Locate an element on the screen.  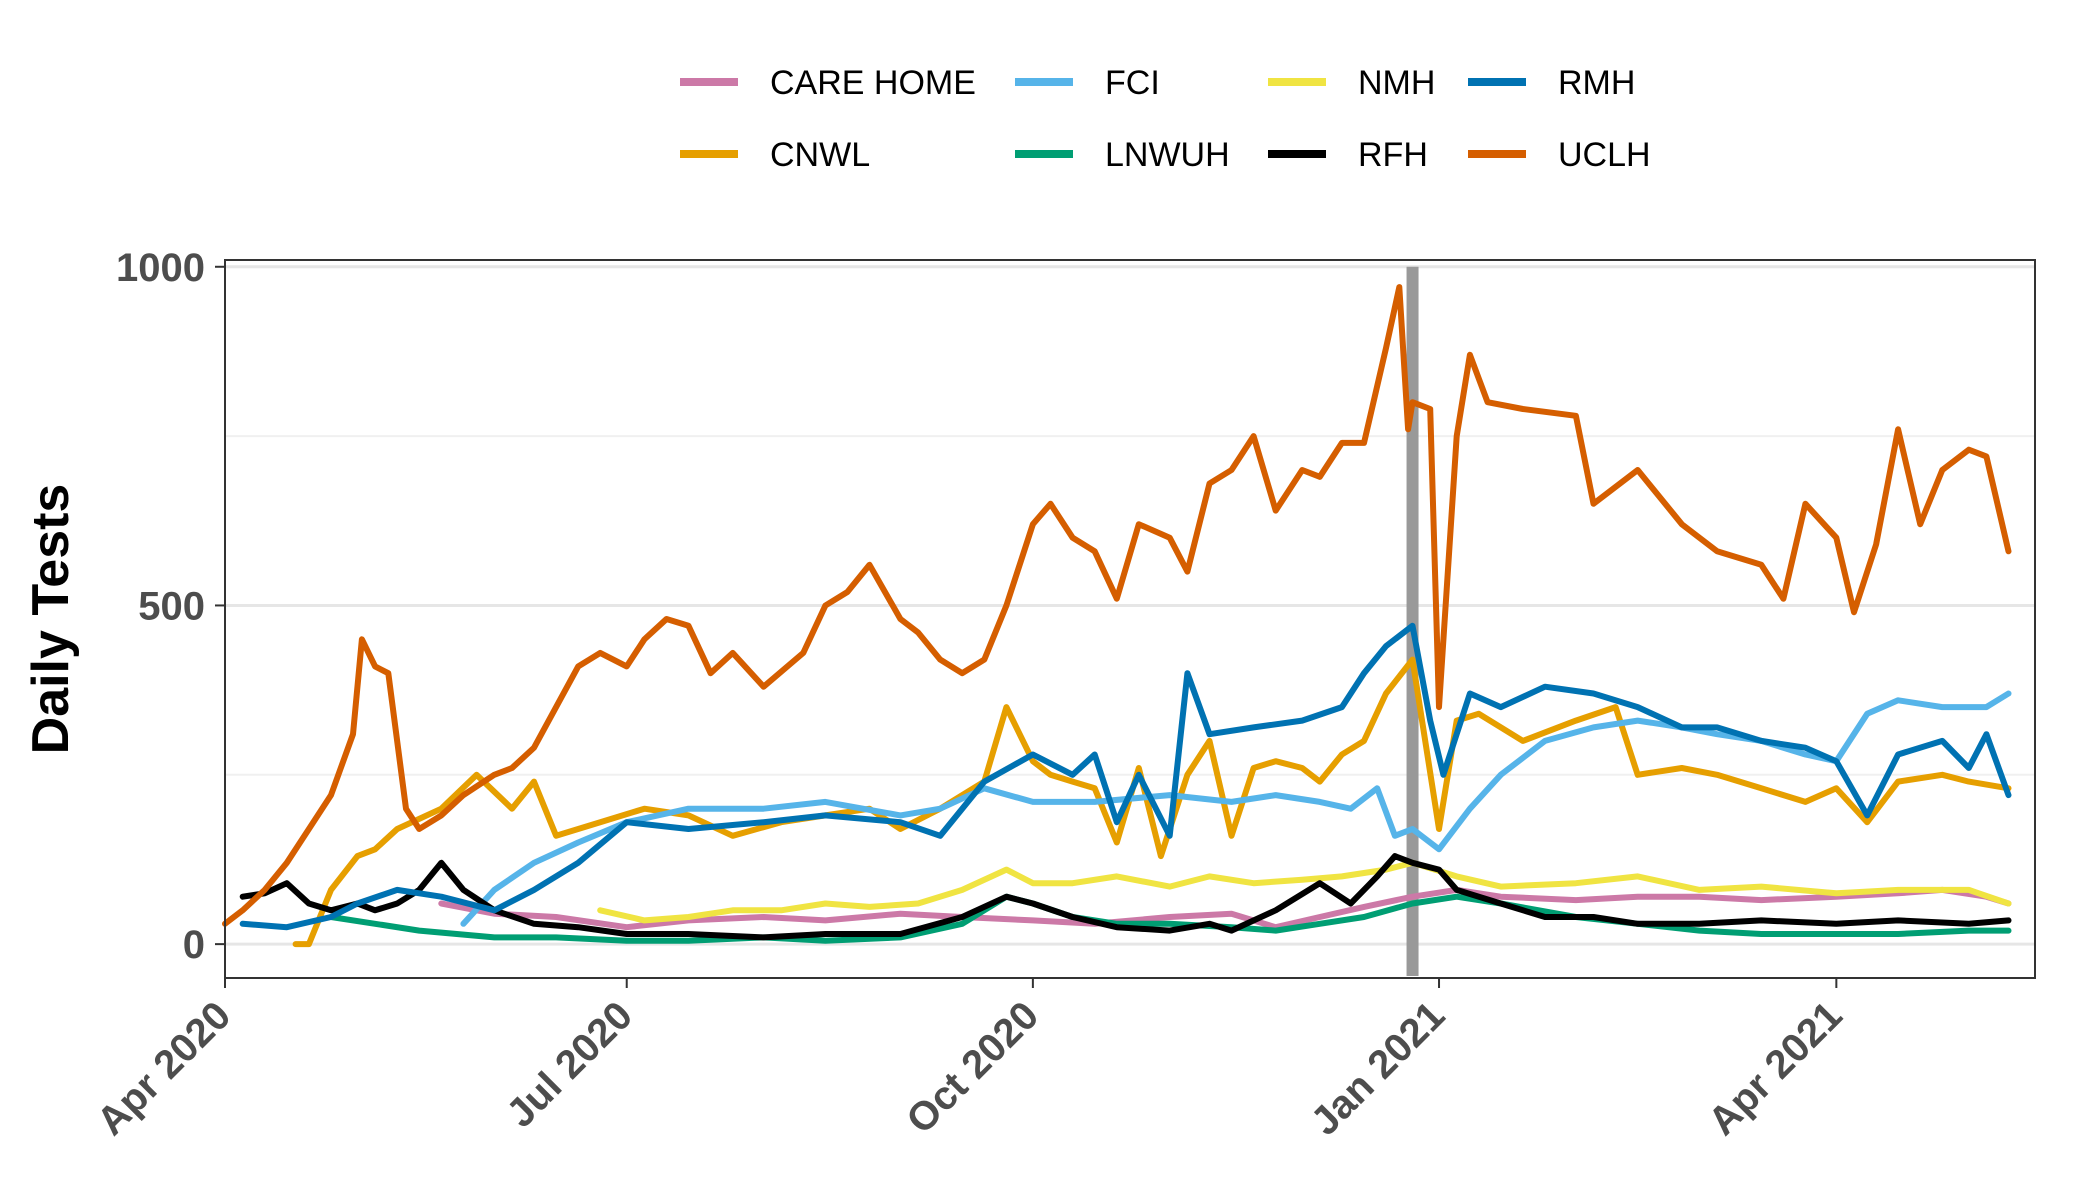
series-line-lnwuh is located at coordinates (1170, 918).